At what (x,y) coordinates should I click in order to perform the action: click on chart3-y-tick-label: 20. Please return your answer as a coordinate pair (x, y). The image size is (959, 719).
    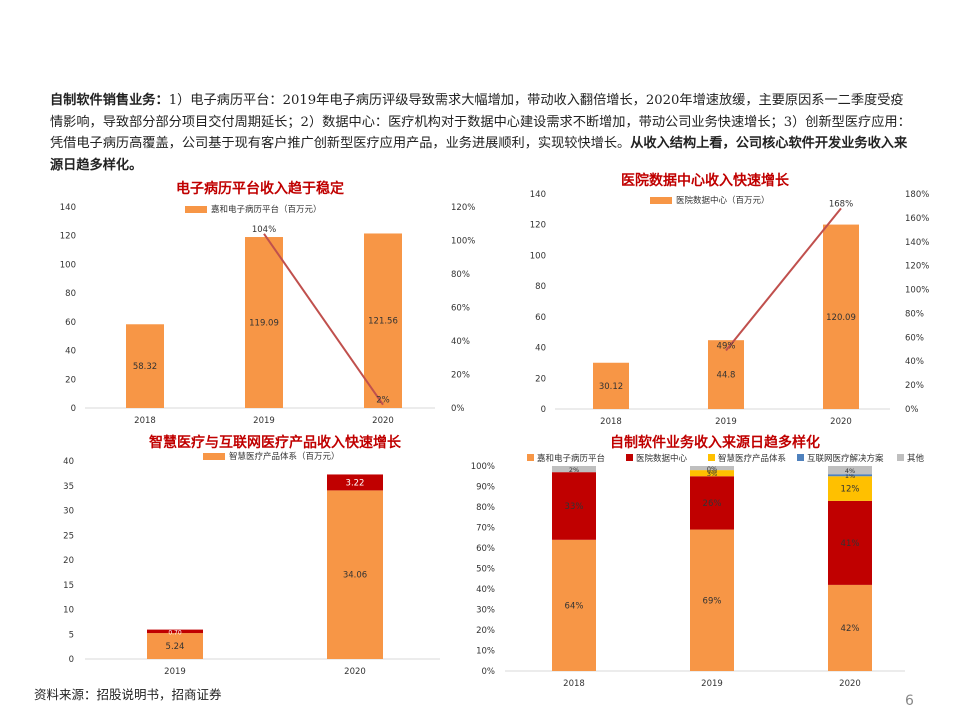
    Looking at the image, I should click on (68, 561).